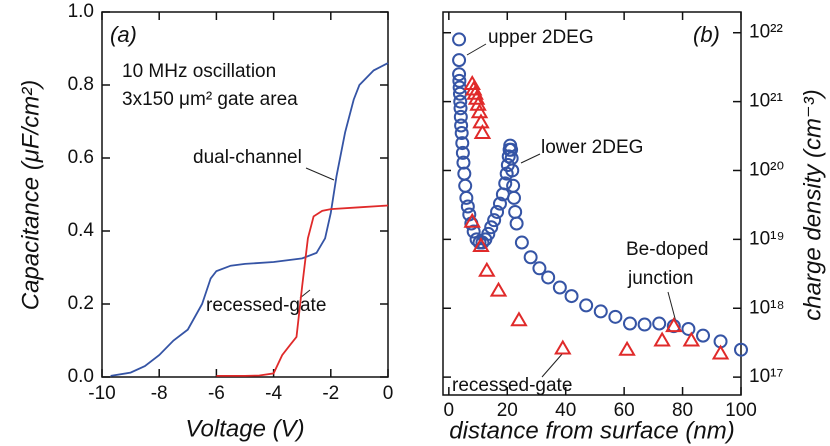  Describe the element at coordinates (81, 84) in the screenshot. I see `y-tick-label: 0.8` at that location.